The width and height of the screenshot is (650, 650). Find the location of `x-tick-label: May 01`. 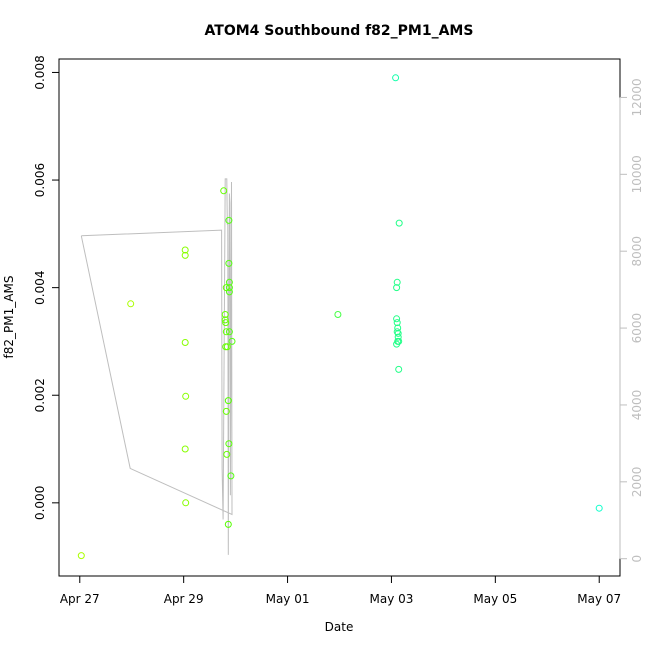

x-tick-label: May 01 is located at coordinates (288, 599).